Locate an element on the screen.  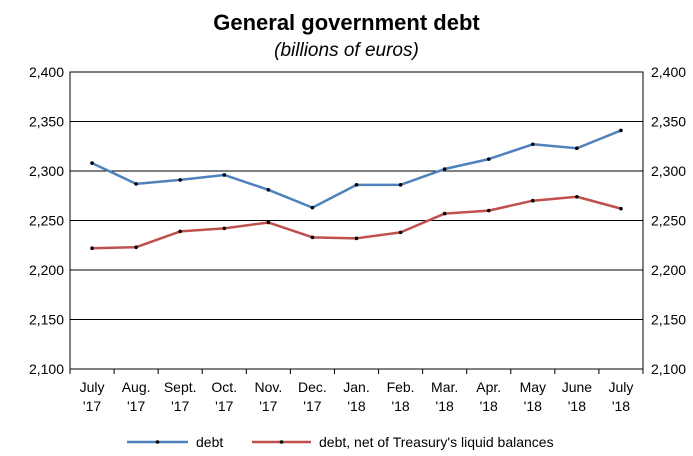
x-tick-label-10: May is located at coordinates (533, 387).